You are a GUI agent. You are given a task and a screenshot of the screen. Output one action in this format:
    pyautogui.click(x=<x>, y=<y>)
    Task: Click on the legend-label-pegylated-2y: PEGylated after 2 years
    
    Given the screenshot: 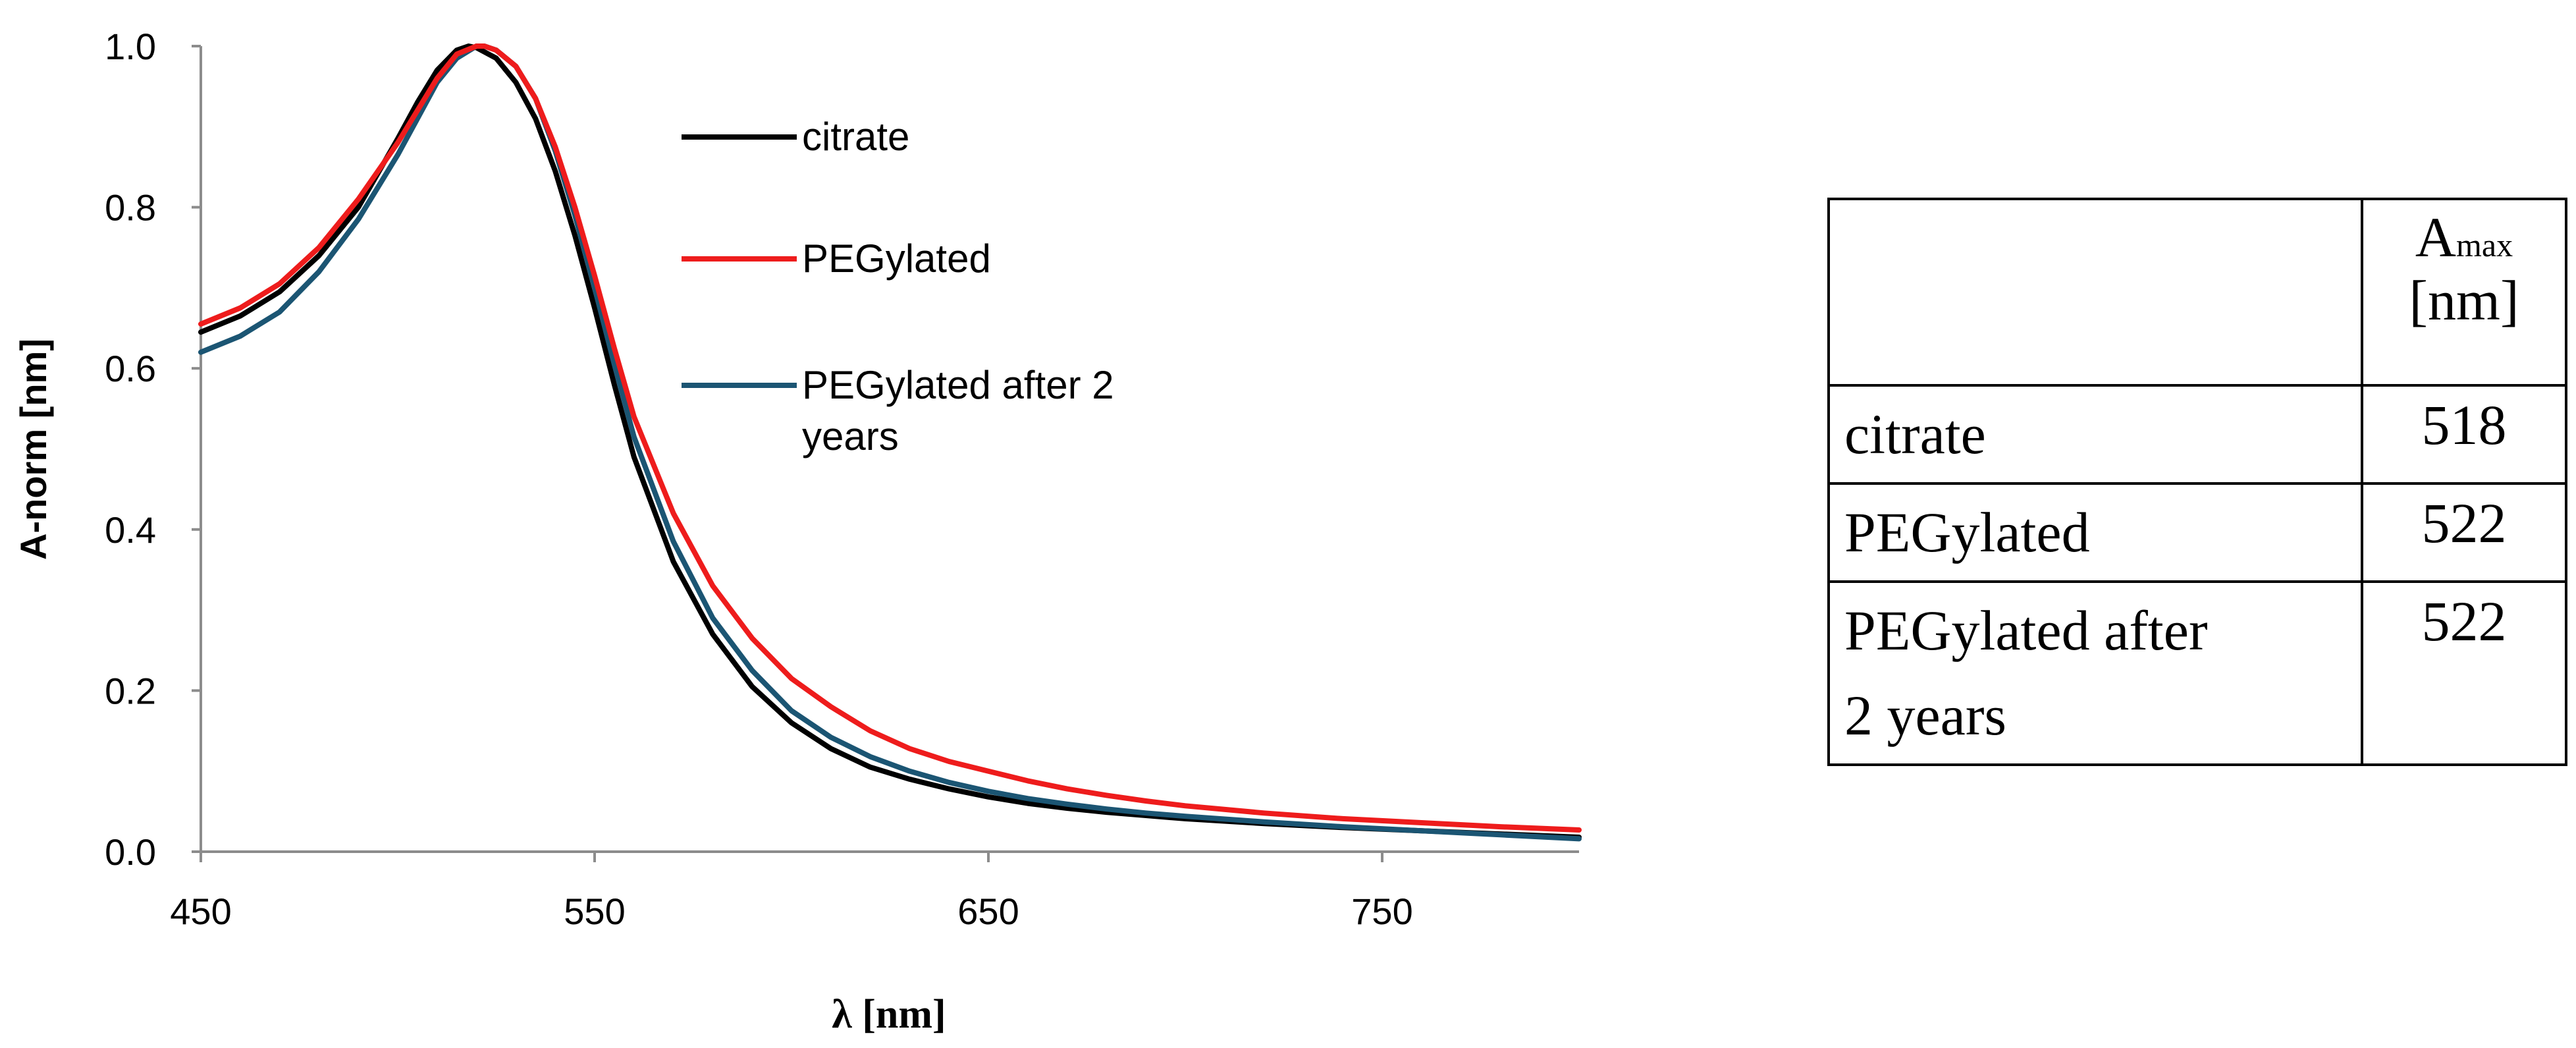 What is the action you would take?
    pyautogui.click(x=963, y=410)
    